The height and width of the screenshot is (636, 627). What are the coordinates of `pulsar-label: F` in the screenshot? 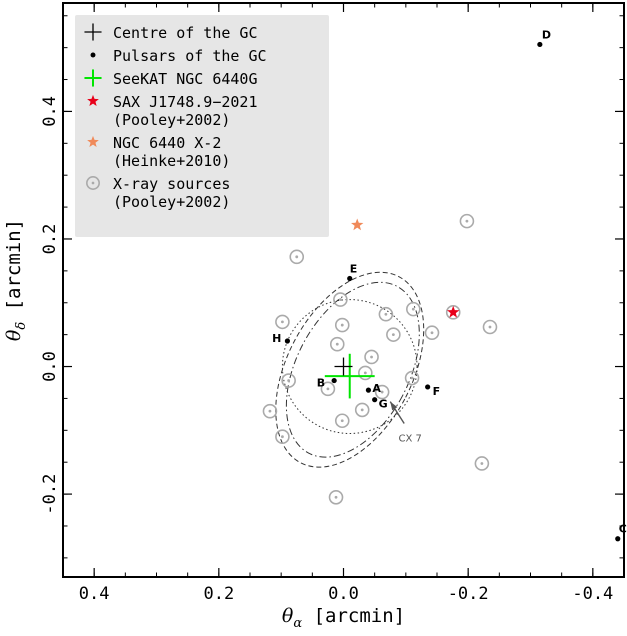 It's located at (437, 391).